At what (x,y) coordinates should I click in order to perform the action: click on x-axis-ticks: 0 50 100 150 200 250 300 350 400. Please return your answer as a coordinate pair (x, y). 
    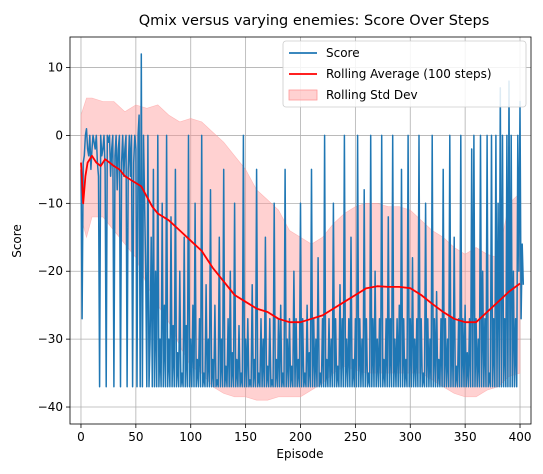
    Looking at the image, I should click on (304, 434).